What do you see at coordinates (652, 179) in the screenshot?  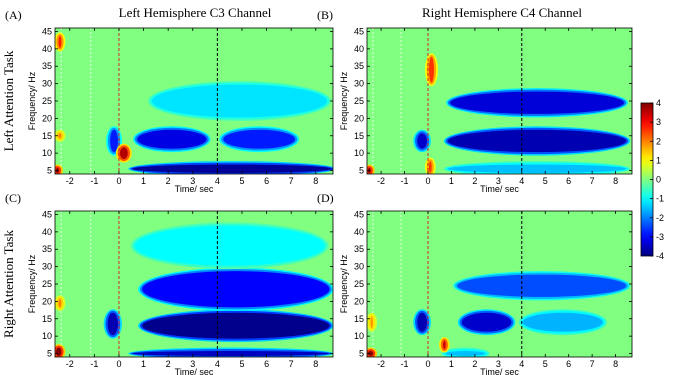 I see `colorbar: 4 3 2 1 0 -1 -2 -3 -4` at bounding box center [652, 179].